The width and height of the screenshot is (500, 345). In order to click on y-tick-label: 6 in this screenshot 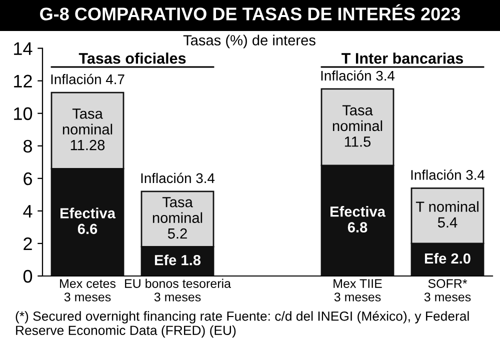, I will do `click(28, 179)`.